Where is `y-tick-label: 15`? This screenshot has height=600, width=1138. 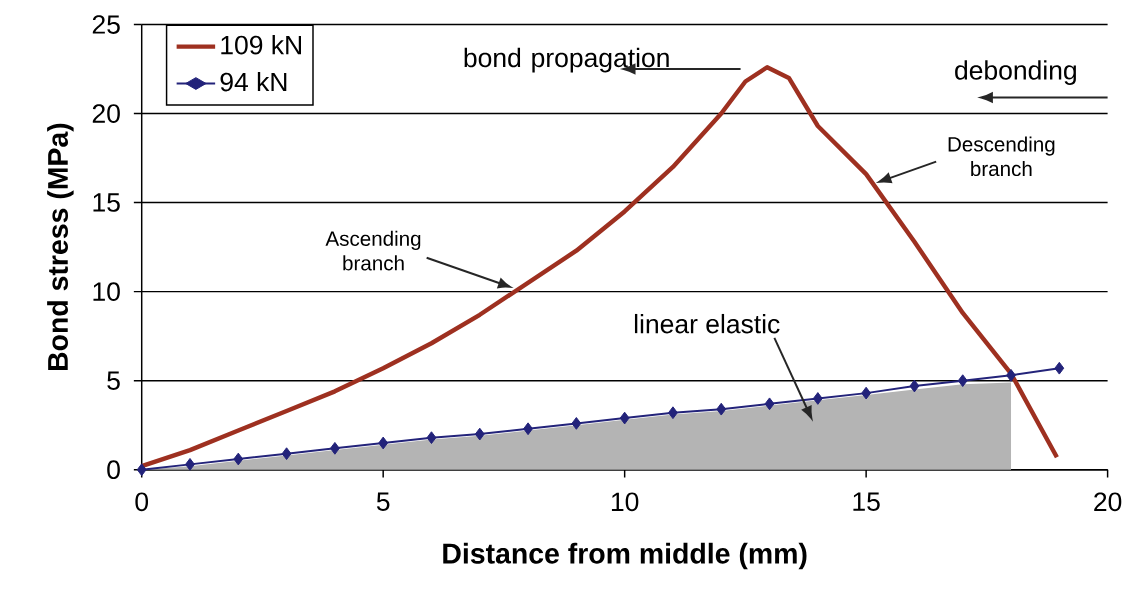
y-tick-label: 15 is located at coordinates (106, 202).